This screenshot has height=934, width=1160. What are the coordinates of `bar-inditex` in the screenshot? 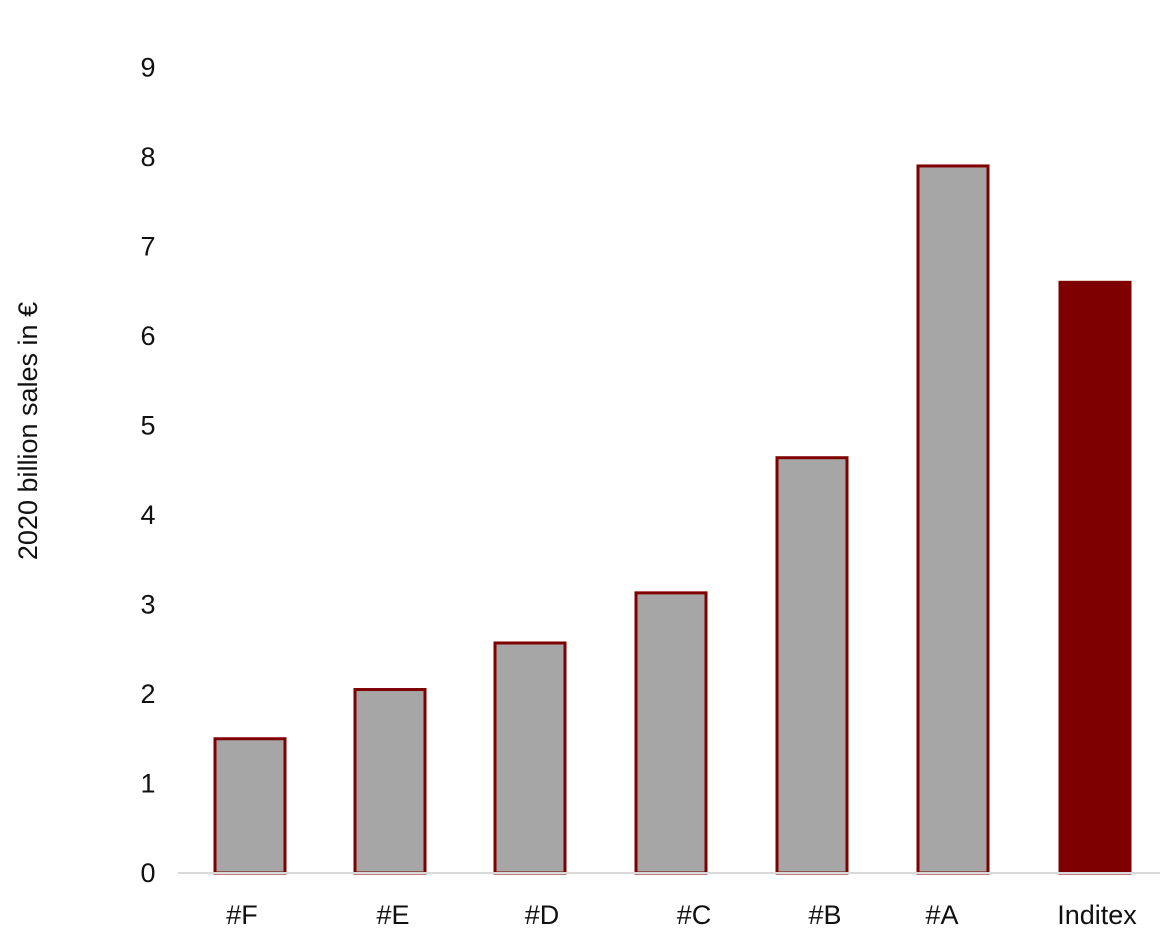 It's located at (1095, 577).